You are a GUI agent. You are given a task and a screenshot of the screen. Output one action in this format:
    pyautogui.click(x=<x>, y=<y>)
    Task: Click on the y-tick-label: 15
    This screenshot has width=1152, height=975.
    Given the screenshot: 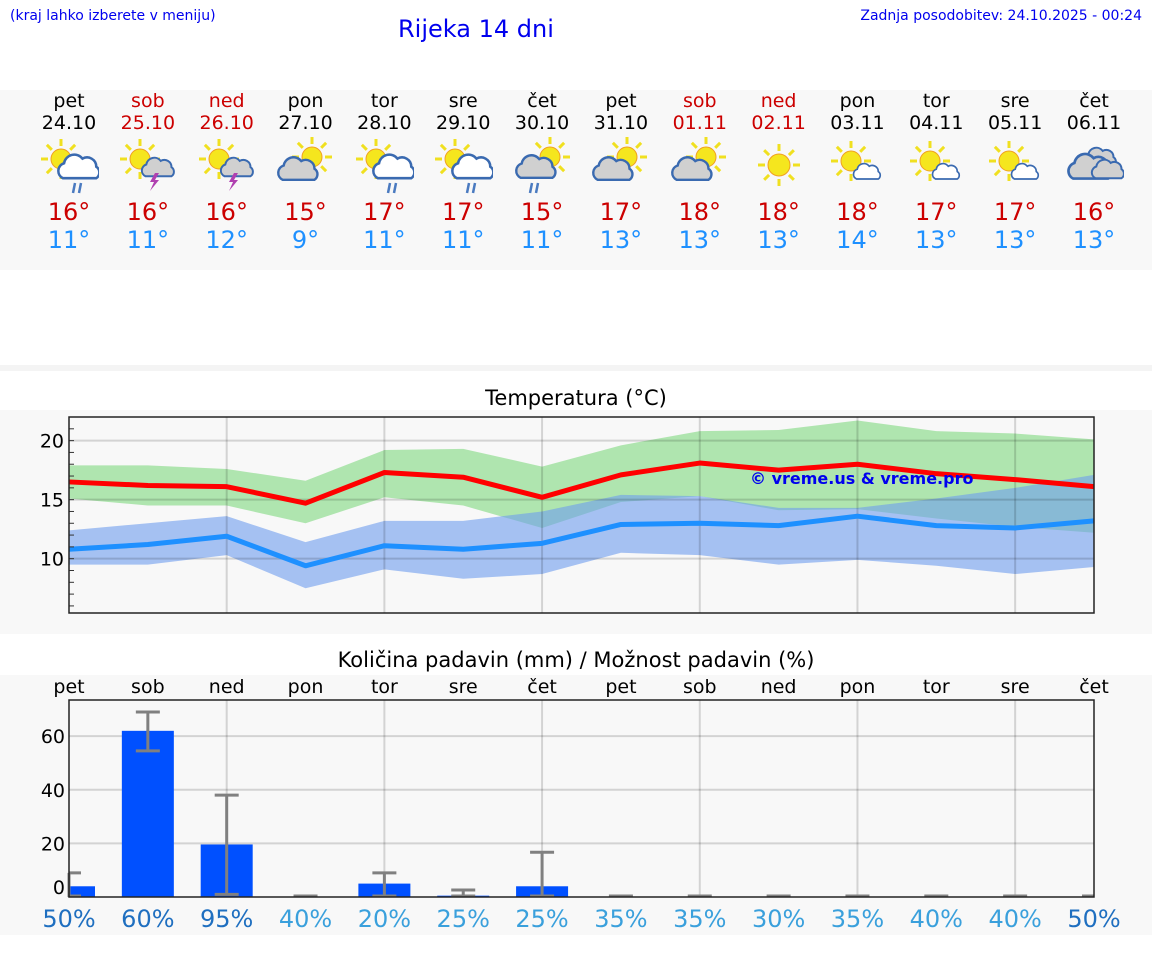 What is the action you would take?
    pyautogui.click(x=52, y=501)
    